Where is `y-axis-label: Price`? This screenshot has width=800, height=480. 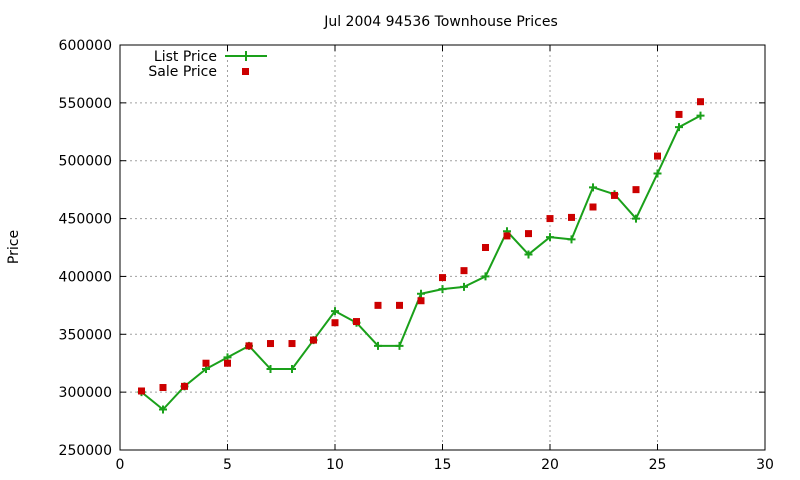
y-axis-label: Price is located at coordinates (14, 247).